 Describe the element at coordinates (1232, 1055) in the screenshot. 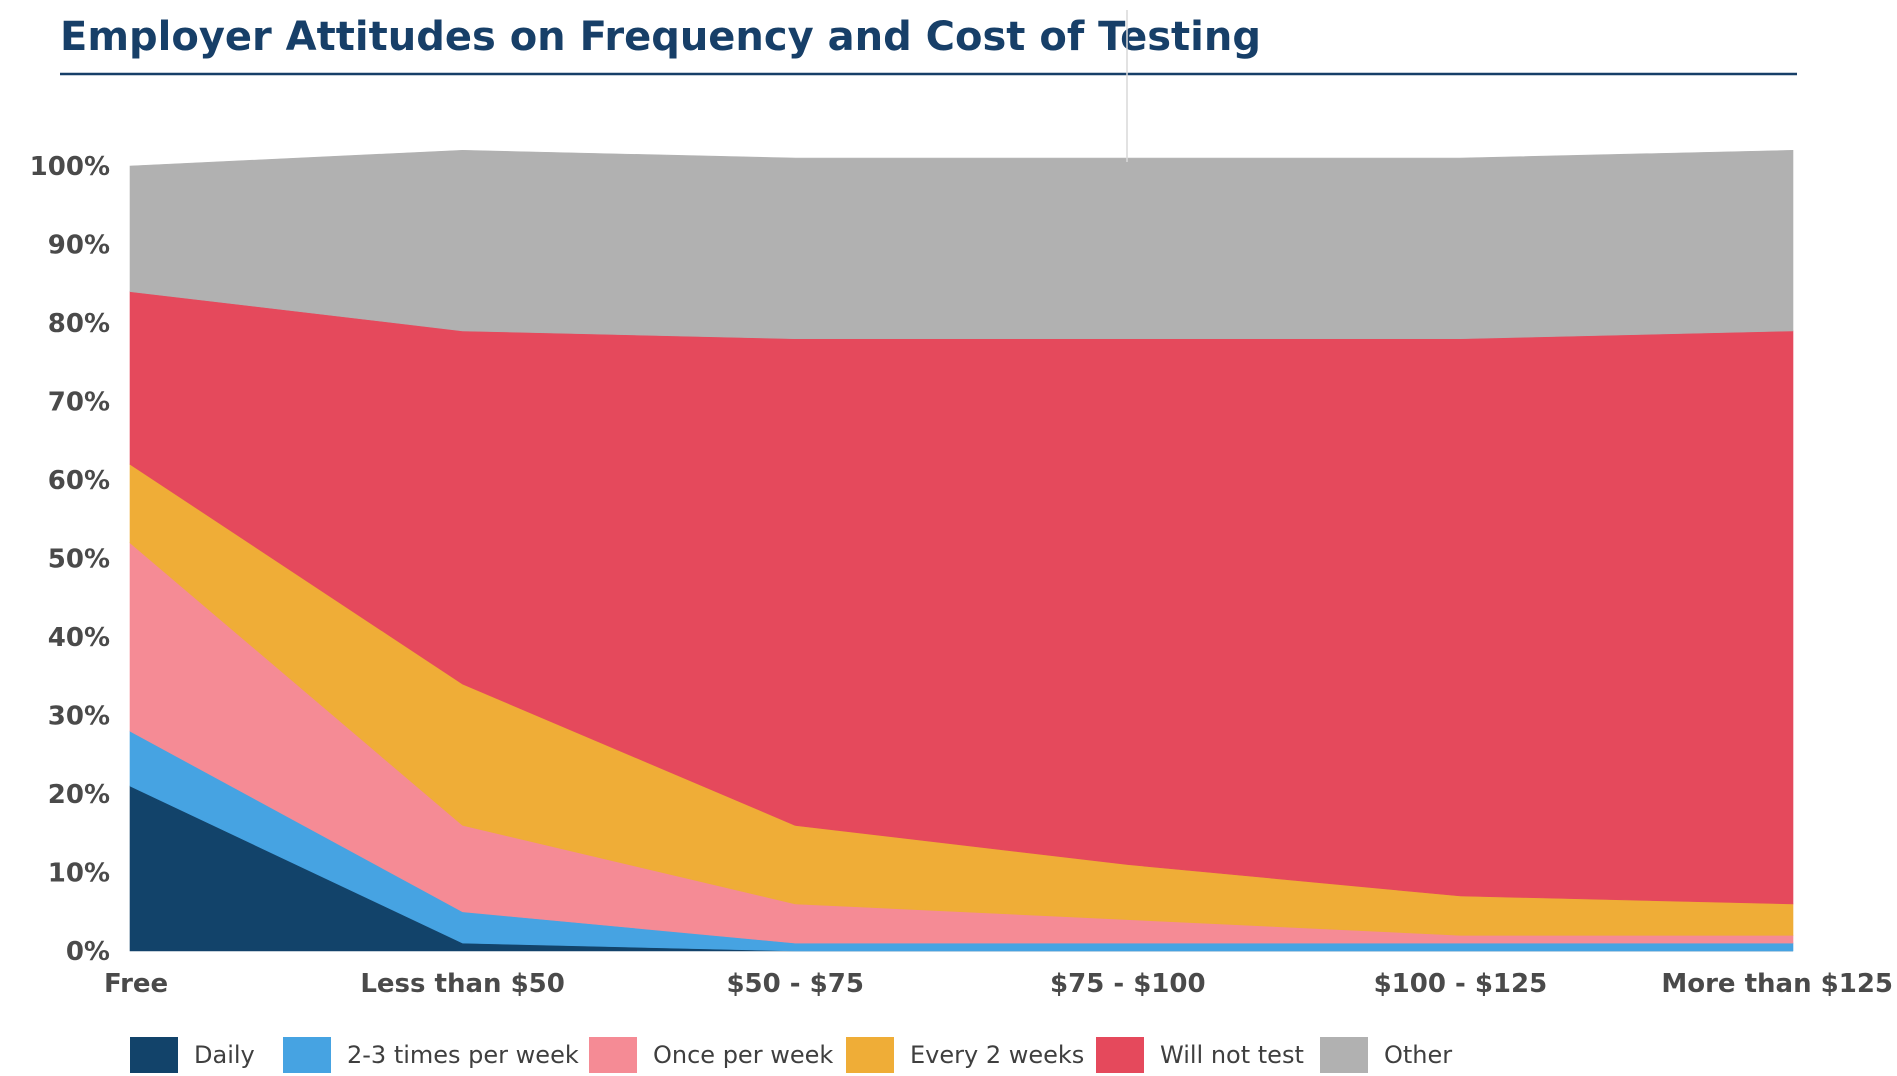

I see `legend-label: Will not test` at that location.